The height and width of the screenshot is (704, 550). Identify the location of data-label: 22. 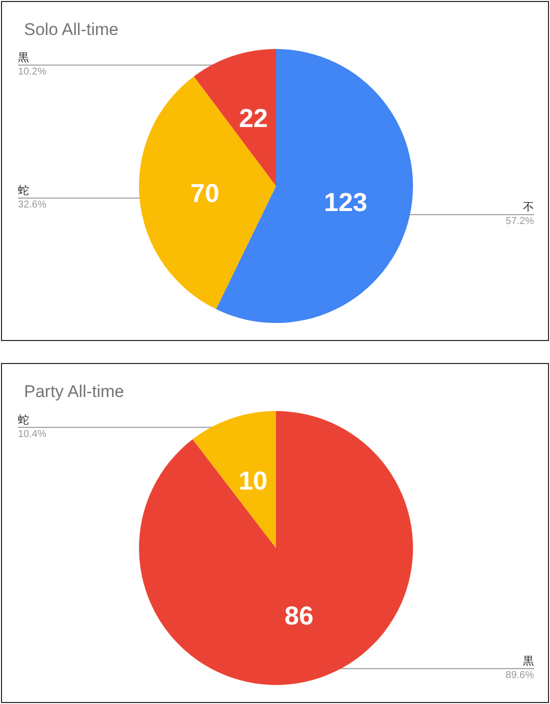
(253, 118).